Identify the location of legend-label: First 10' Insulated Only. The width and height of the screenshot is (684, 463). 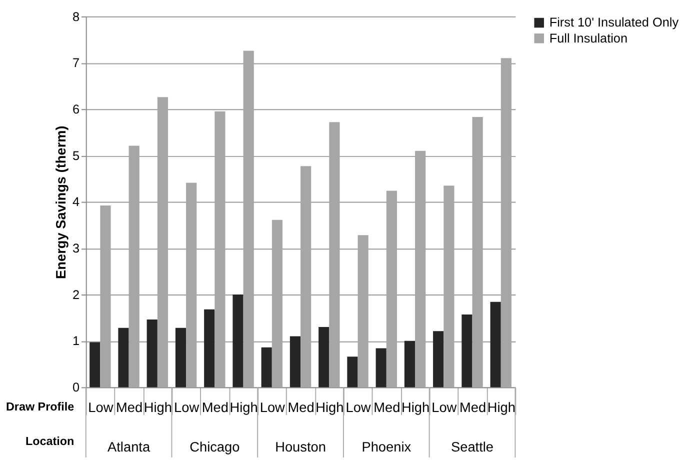
(614, 23).